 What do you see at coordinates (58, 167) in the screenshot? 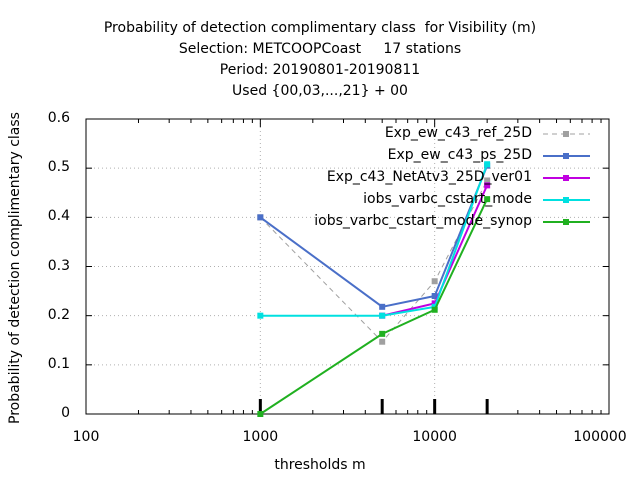
I see `y-tick-label: 0.5` at bounding box center [58, 167].